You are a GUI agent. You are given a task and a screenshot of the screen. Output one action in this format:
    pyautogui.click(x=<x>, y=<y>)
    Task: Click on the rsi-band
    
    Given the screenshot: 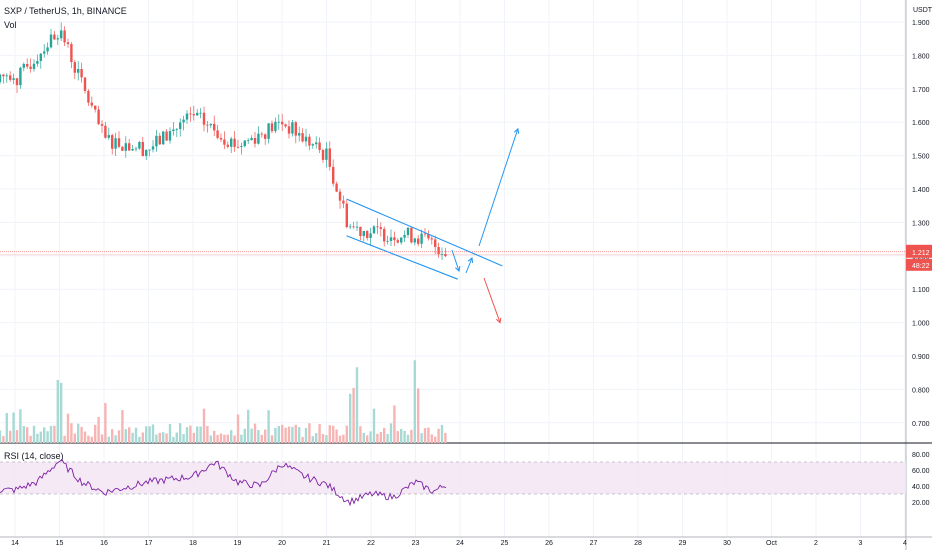 What is the action you would take?
    pyautogui.click(x=453, y=478)
    